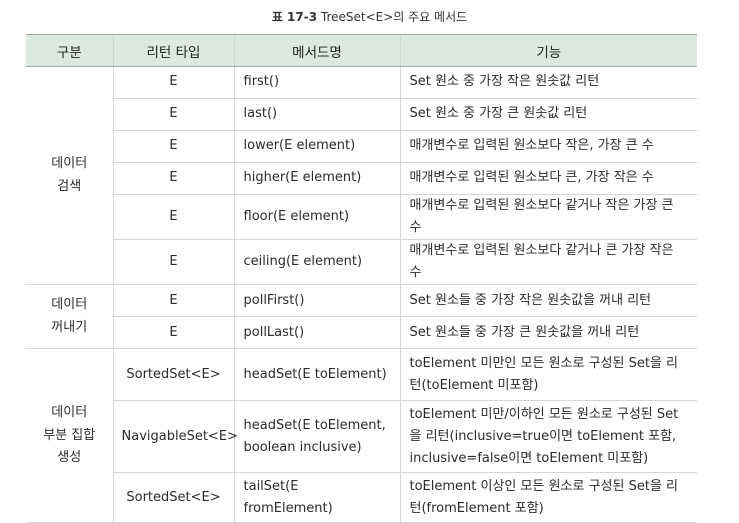 This screenshot has width=739, height=523. I want to click on method-name: pollFirst(), so click(316, 301).